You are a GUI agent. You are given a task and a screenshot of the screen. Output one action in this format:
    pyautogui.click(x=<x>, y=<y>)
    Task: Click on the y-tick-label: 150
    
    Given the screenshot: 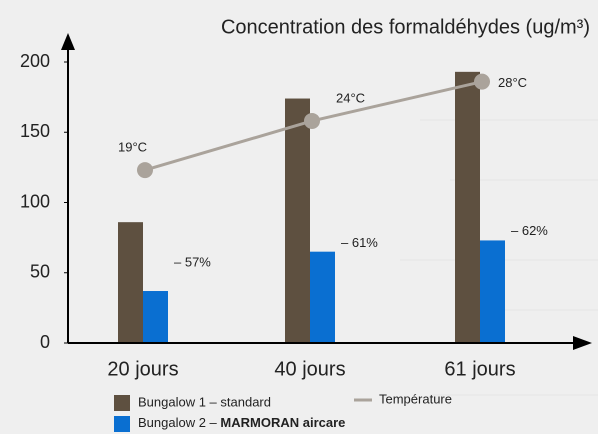 What is the action you would take?
    pyautogui.click(x=35, y=131)
    